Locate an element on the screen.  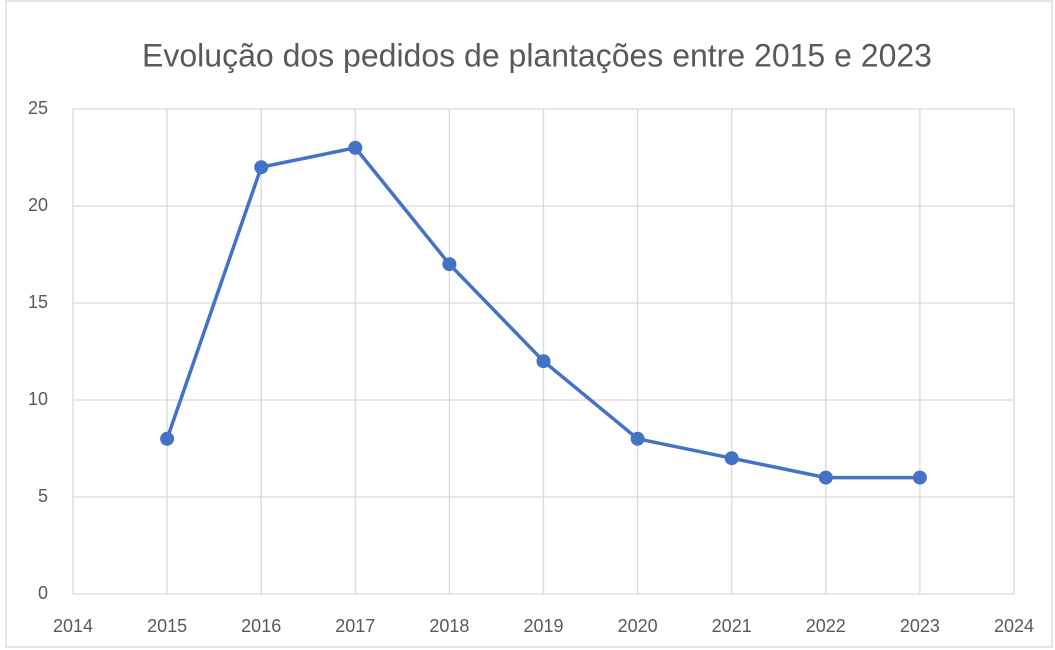
x-tick-label: 2021 is located at coordinates (732, 626).